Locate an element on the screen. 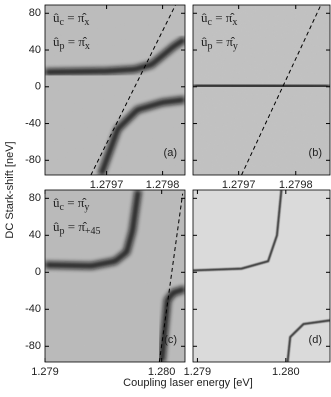 Image resolution: width=331 pixels, height=397 pixels. annotation-subscript: +45 is located at coordinates (93, 231).